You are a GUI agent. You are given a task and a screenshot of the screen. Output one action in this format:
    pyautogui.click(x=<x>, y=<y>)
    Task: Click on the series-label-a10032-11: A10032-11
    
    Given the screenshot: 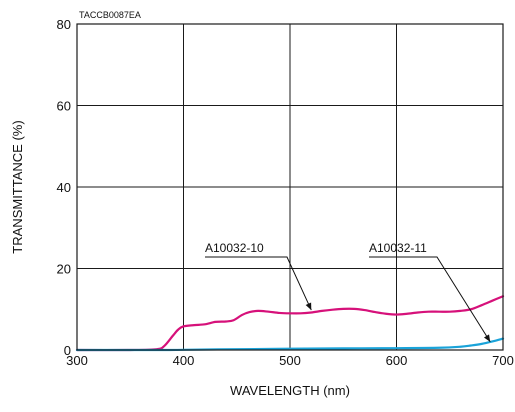 What is the action you would take?
    pyautogui.click(x=398, y=248)
    